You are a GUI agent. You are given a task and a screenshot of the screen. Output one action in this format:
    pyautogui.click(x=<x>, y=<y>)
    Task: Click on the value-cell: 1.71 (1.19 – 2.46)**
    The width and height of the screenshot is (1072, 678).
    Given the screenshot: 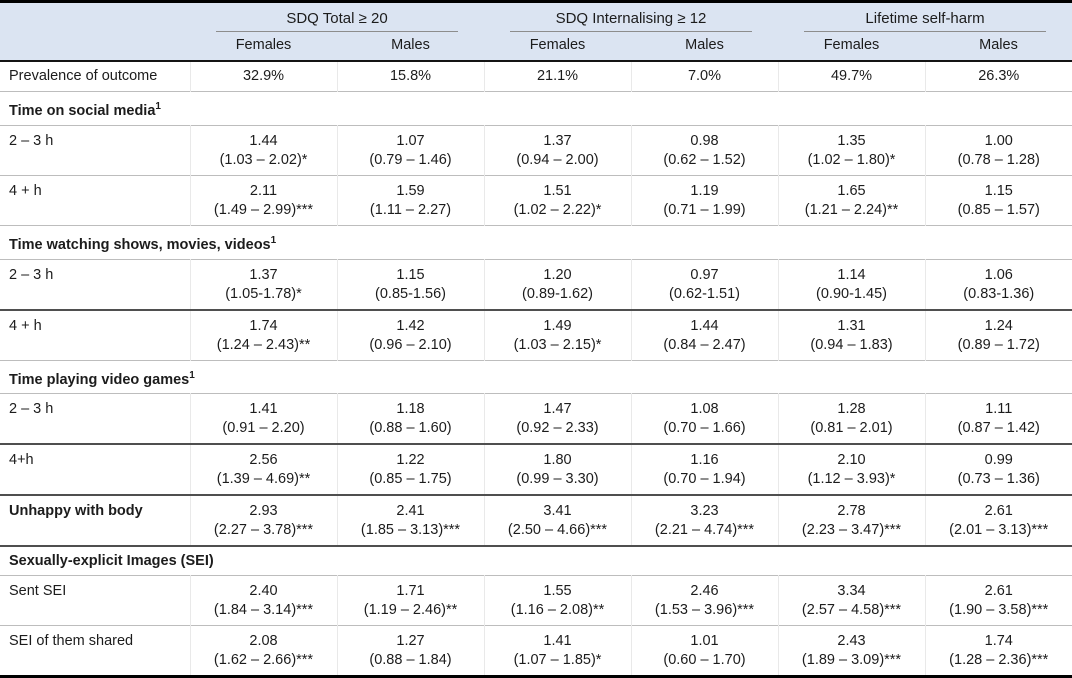 What is the action you would take?
    pyautogui.click(x=410, y=600)
    